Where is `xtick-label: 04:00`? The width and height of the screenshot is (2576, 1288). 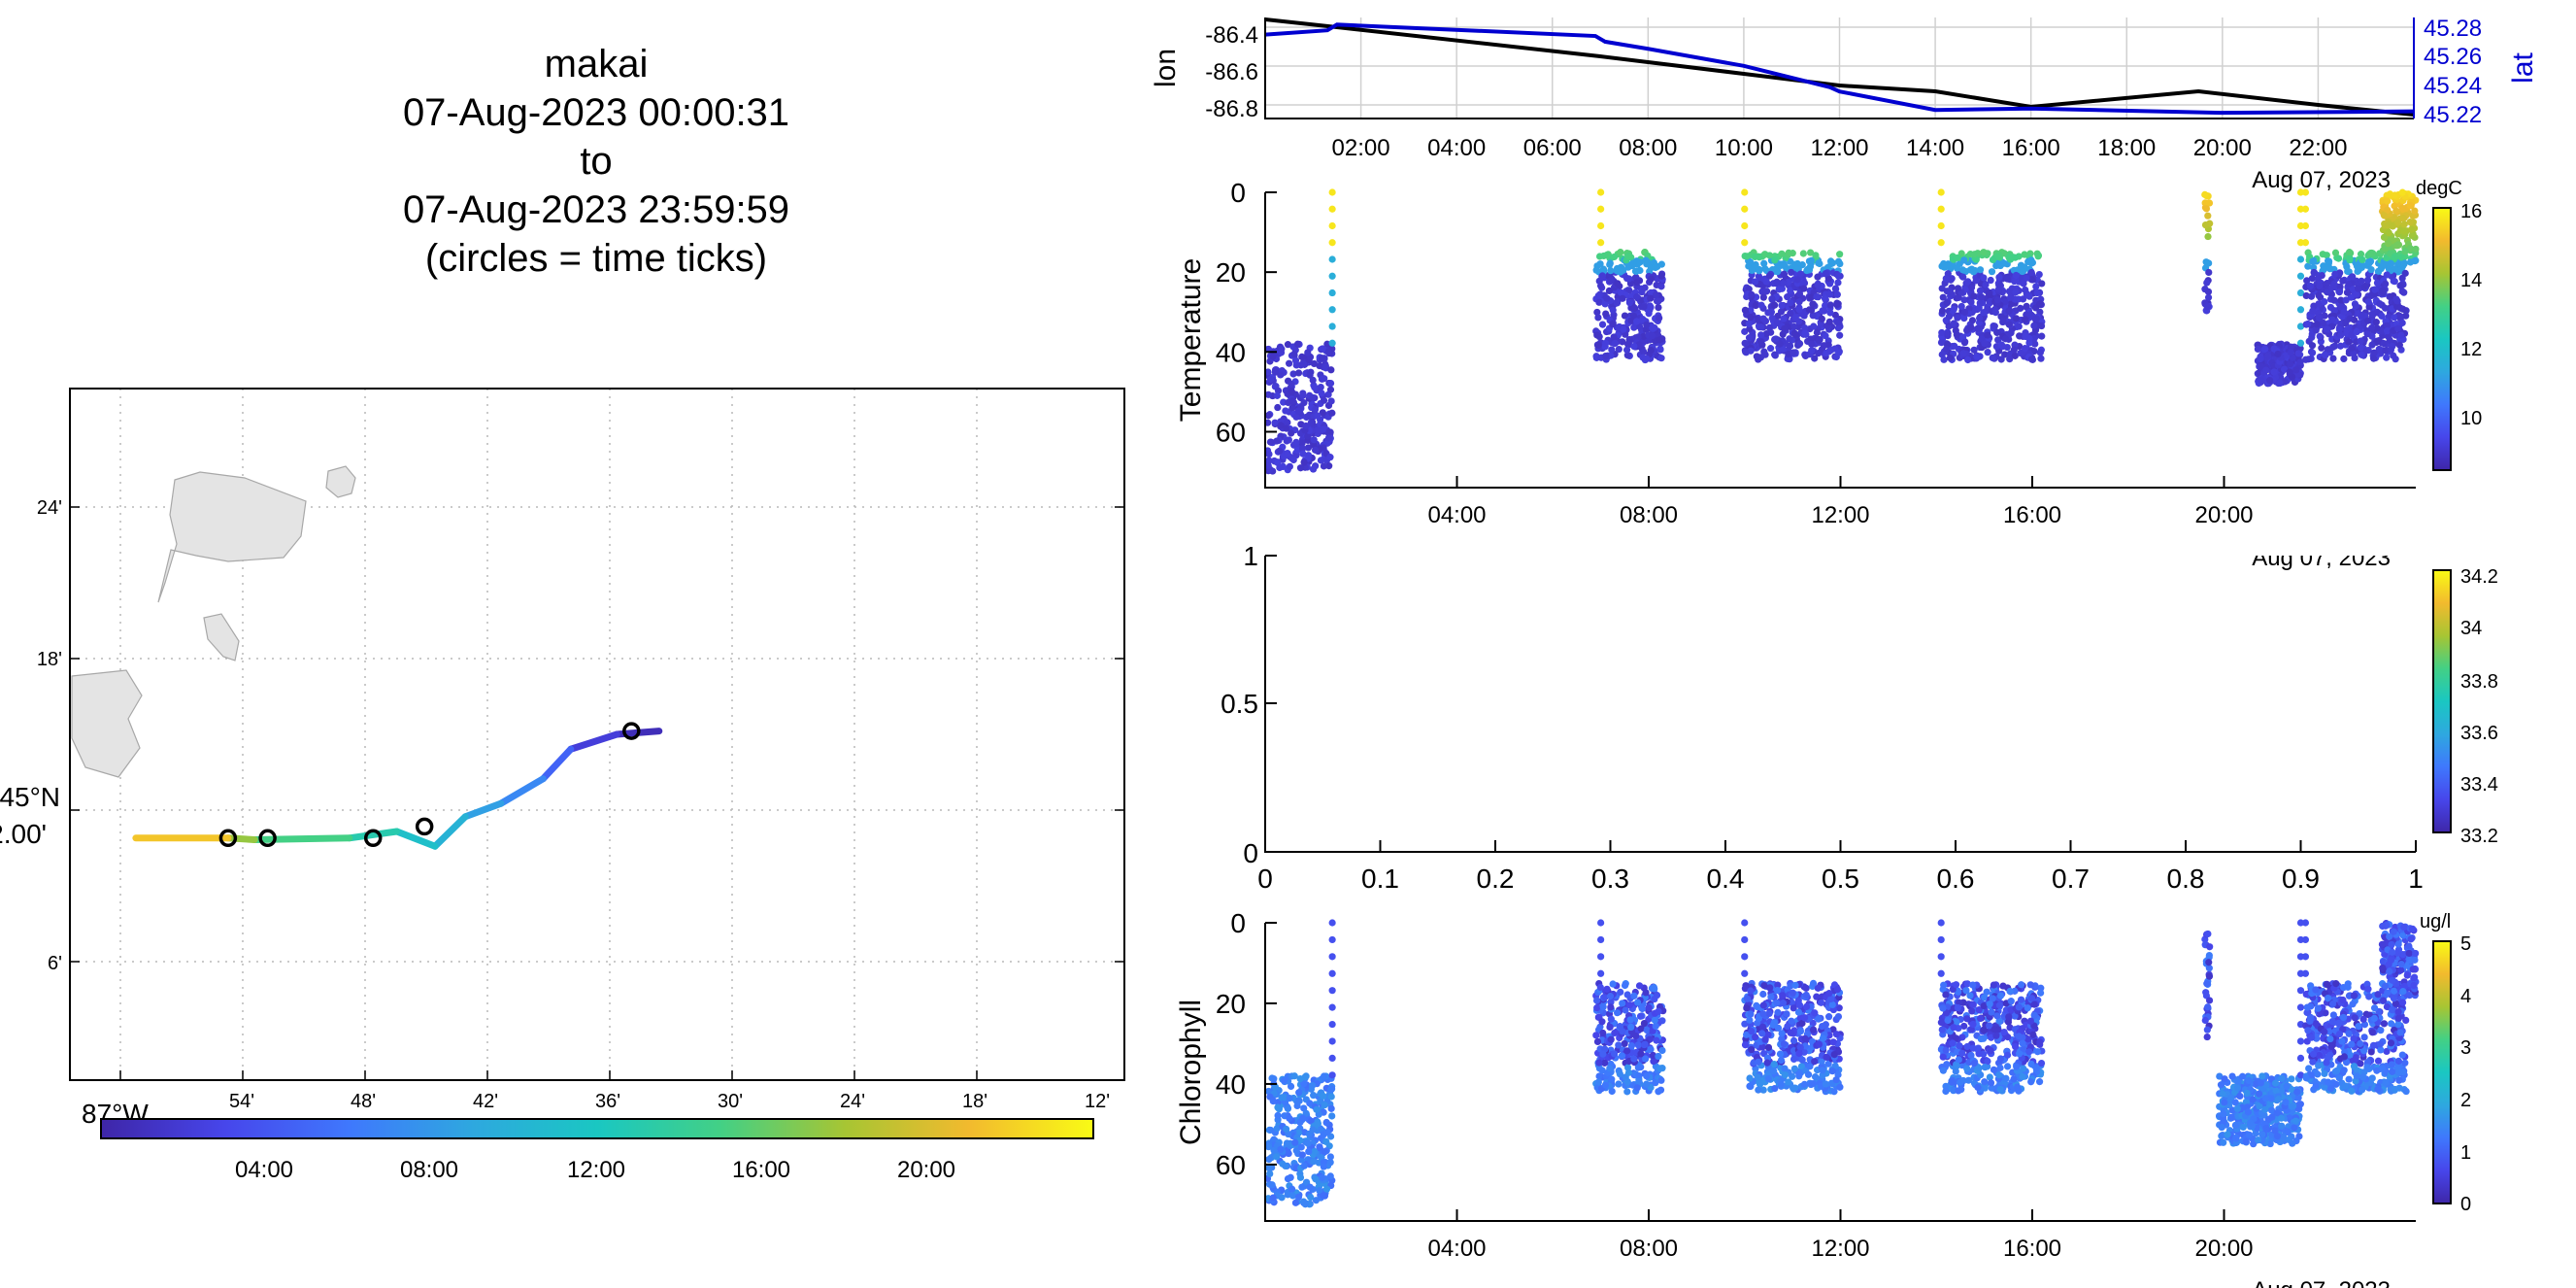
xtick-label: 04:00 is located at coordinates (1456, 515).